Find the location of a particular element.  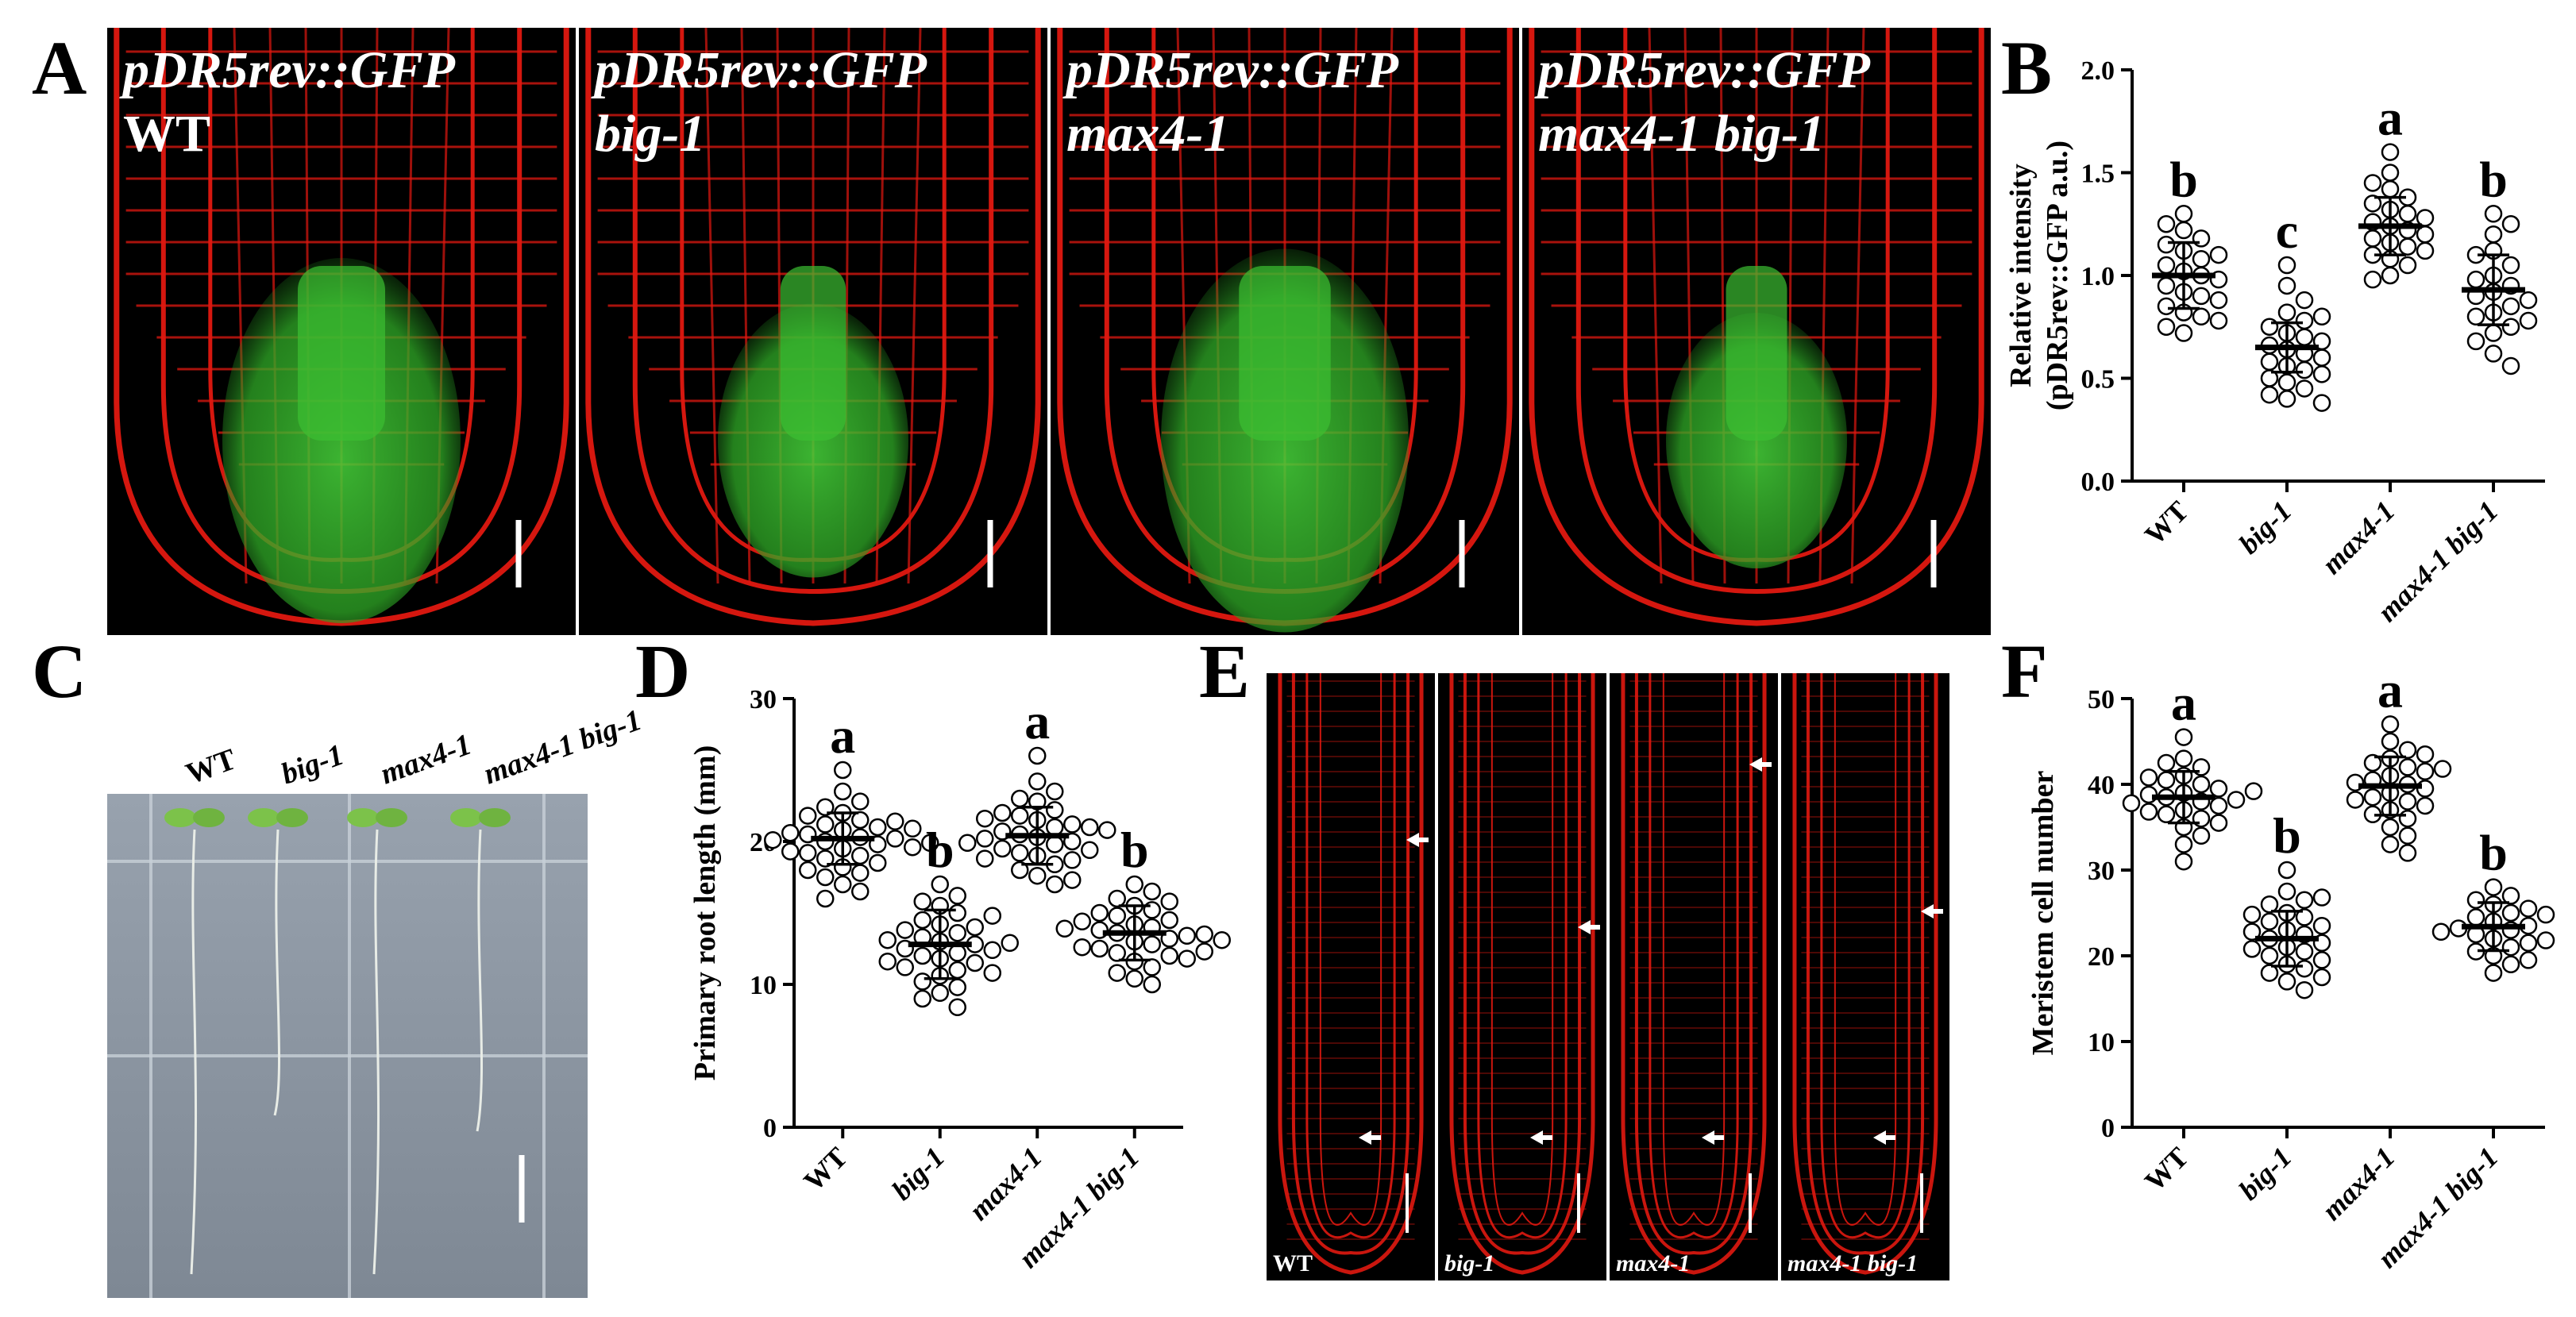

micrograph-e-2-label: big-1 is located at coordinates (1469, 1263).